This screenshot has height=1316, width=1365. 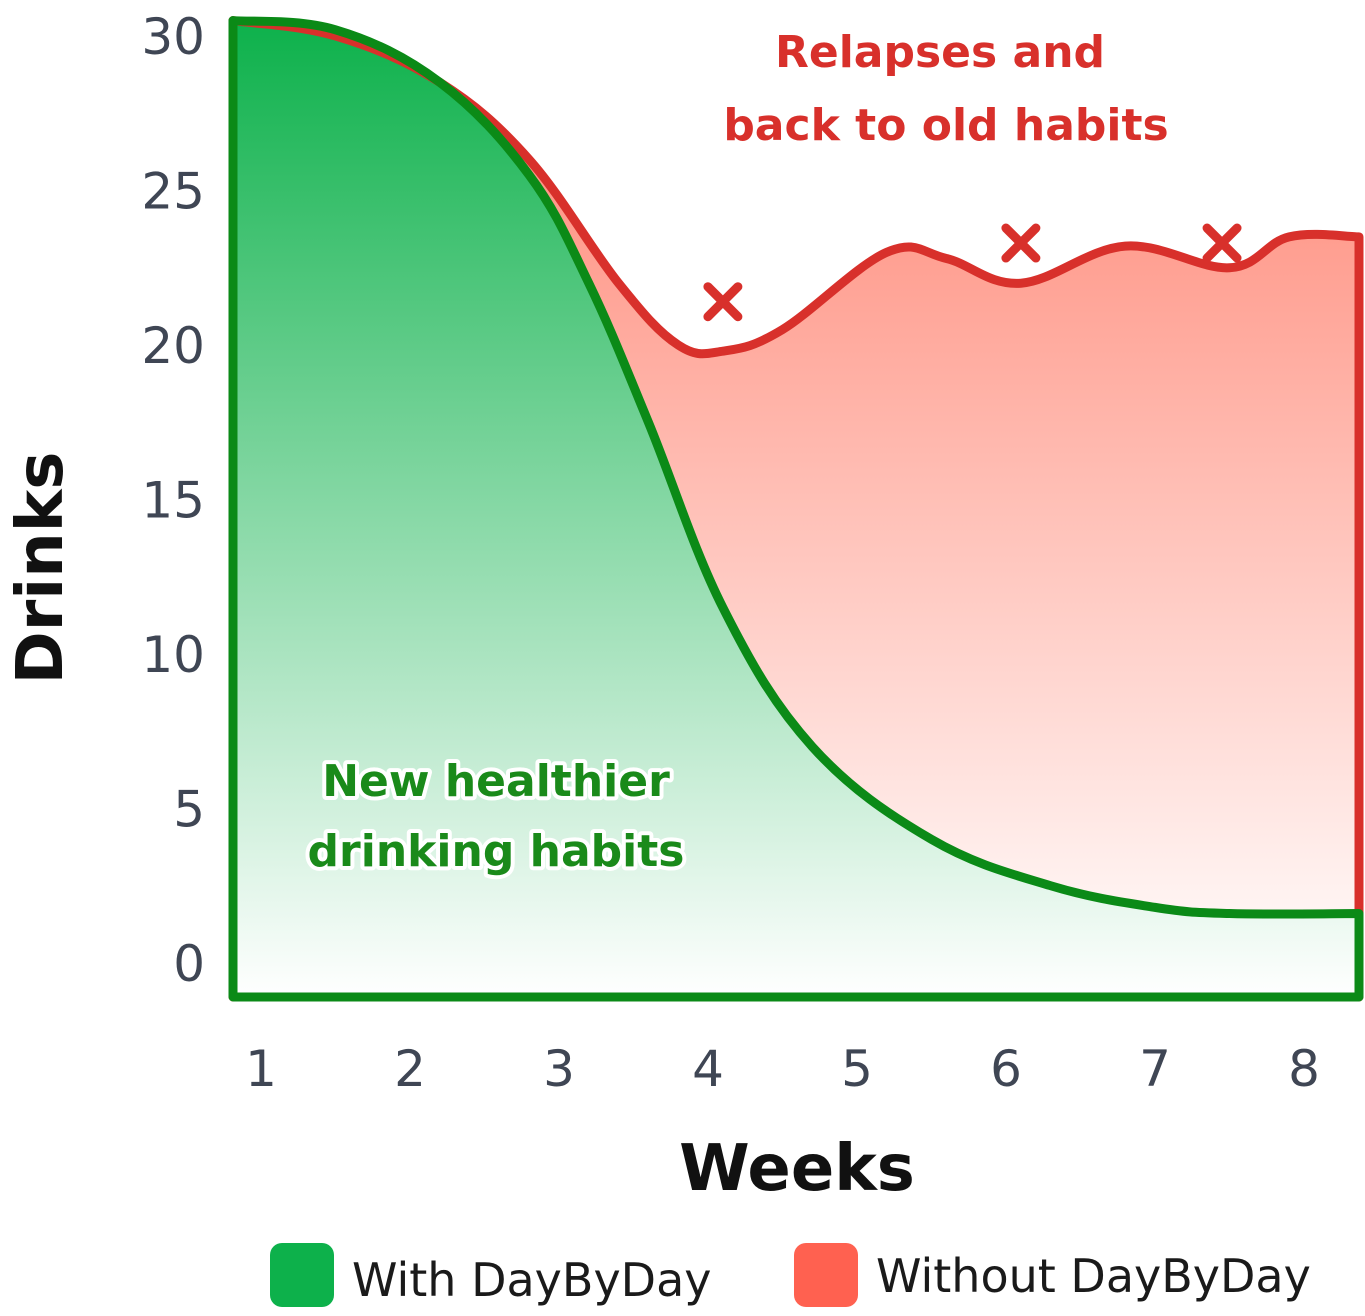 What do you see at coordinates (496, 851) in the screenshot?
I see `annotation-healthy-line-2: drinking habits` at bounding box center [496, 851].